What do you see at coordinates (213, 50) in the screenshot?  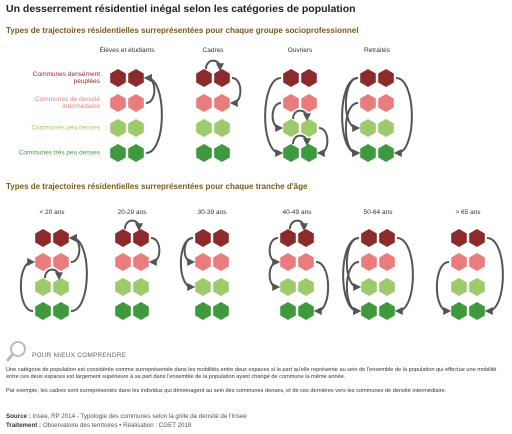 I see `group-header: Cadres` at bounding box center [213, 50].